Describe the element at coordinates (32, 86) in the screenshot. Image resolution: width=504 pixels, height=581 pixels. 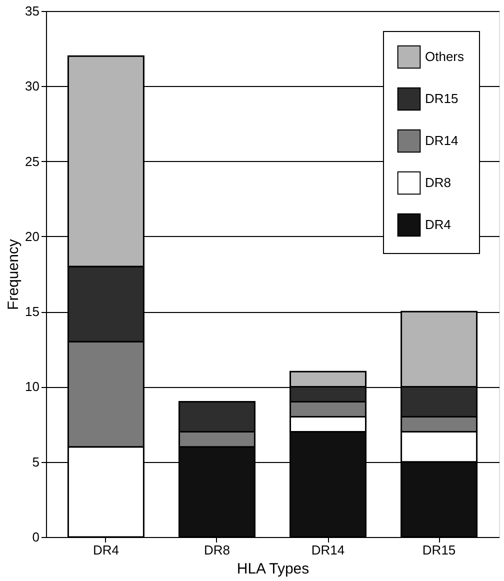
I see `y-tick-label: 30` at that location.